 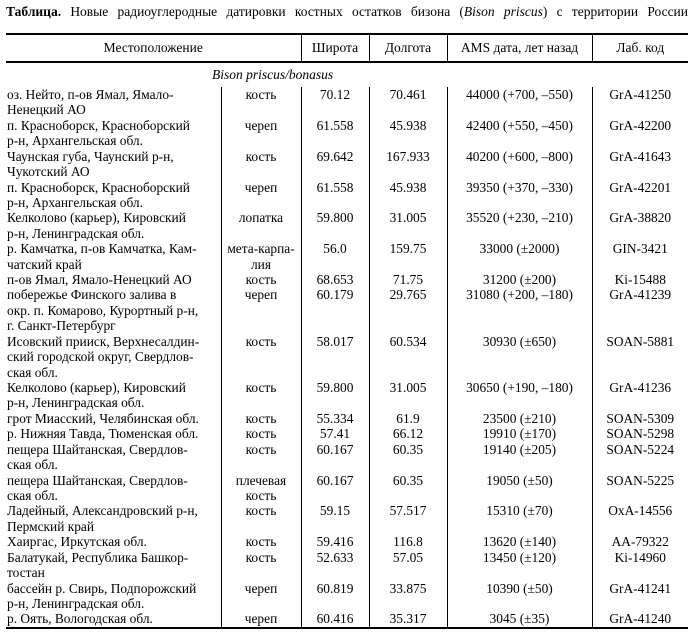 What do you see at coordinates (99, 280) in the screenshot?
I see `cell-location: п-ов Ямал, Ямало-Ненецкий АО` at bounding box center [99, 280].